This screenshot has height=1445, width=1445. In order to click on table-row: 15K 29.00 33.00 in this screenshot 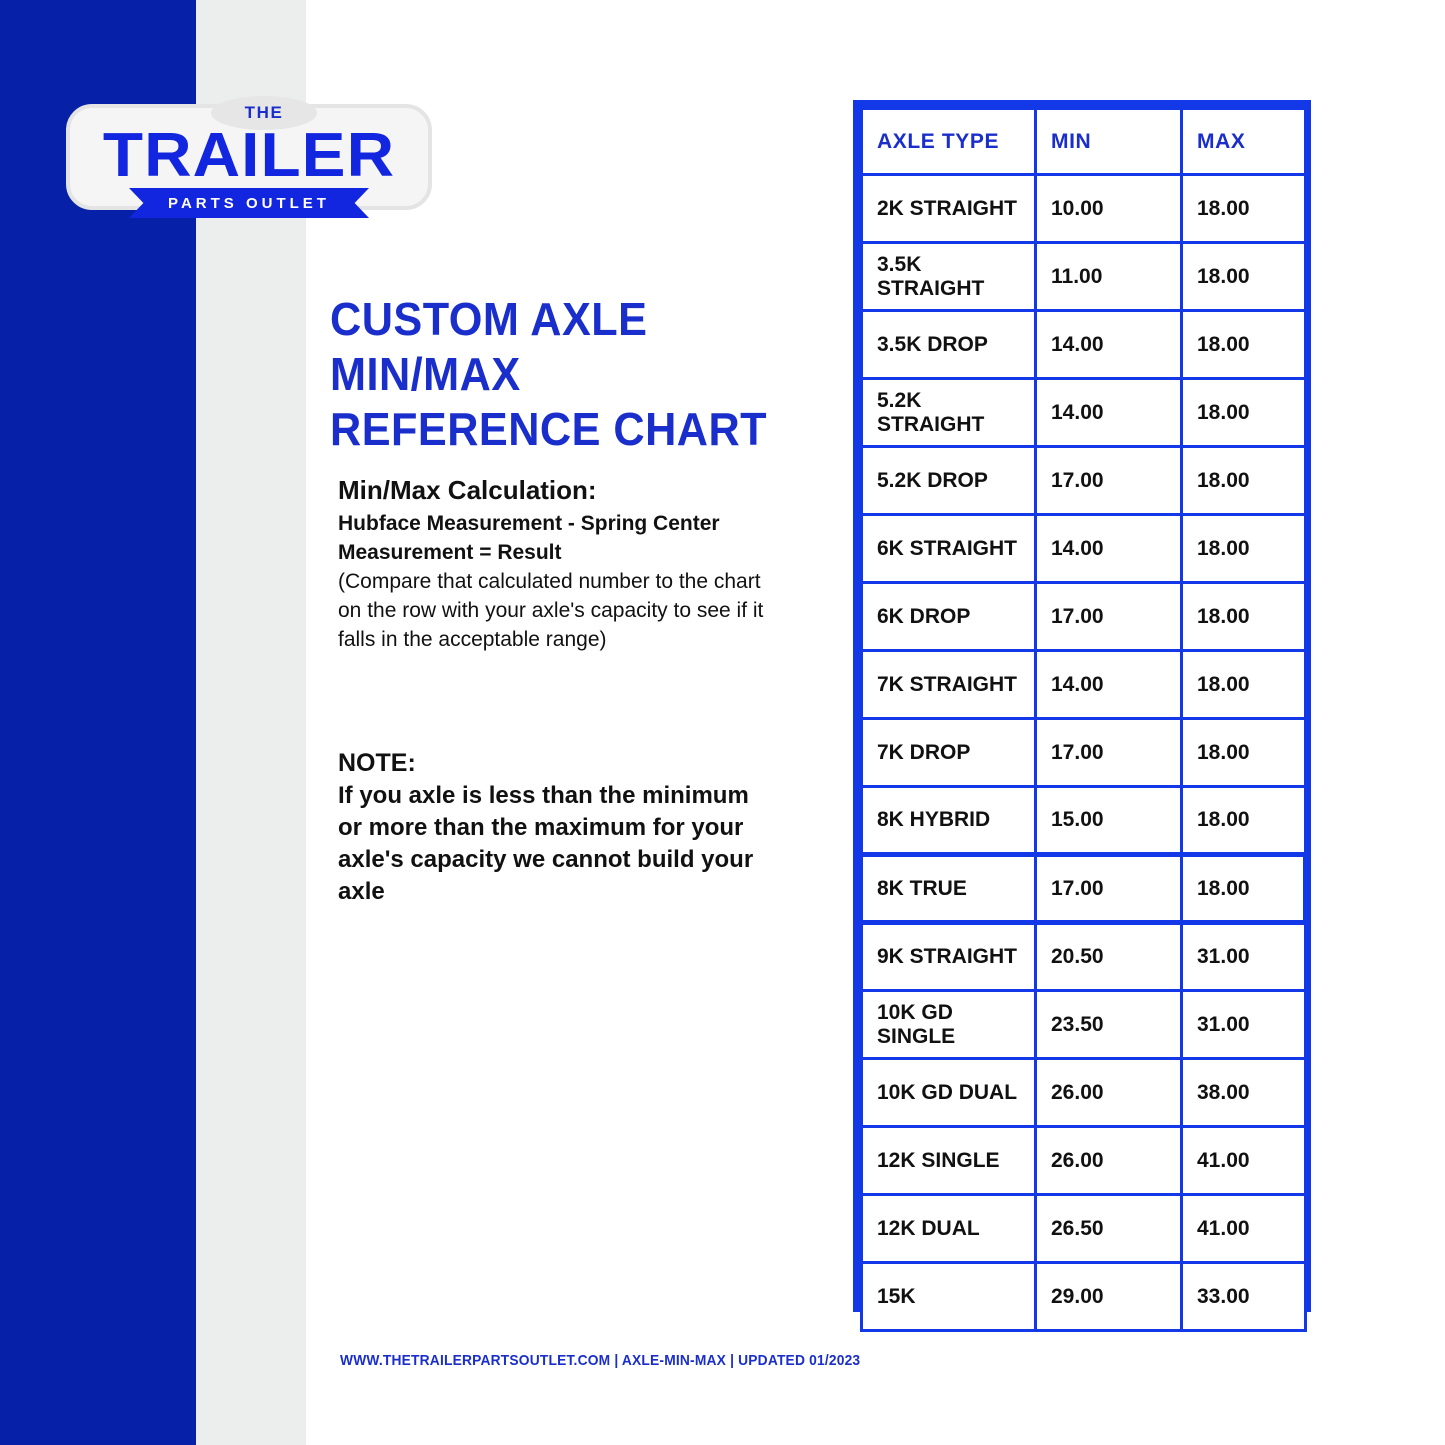, I will do `click(1083, 1296)`.